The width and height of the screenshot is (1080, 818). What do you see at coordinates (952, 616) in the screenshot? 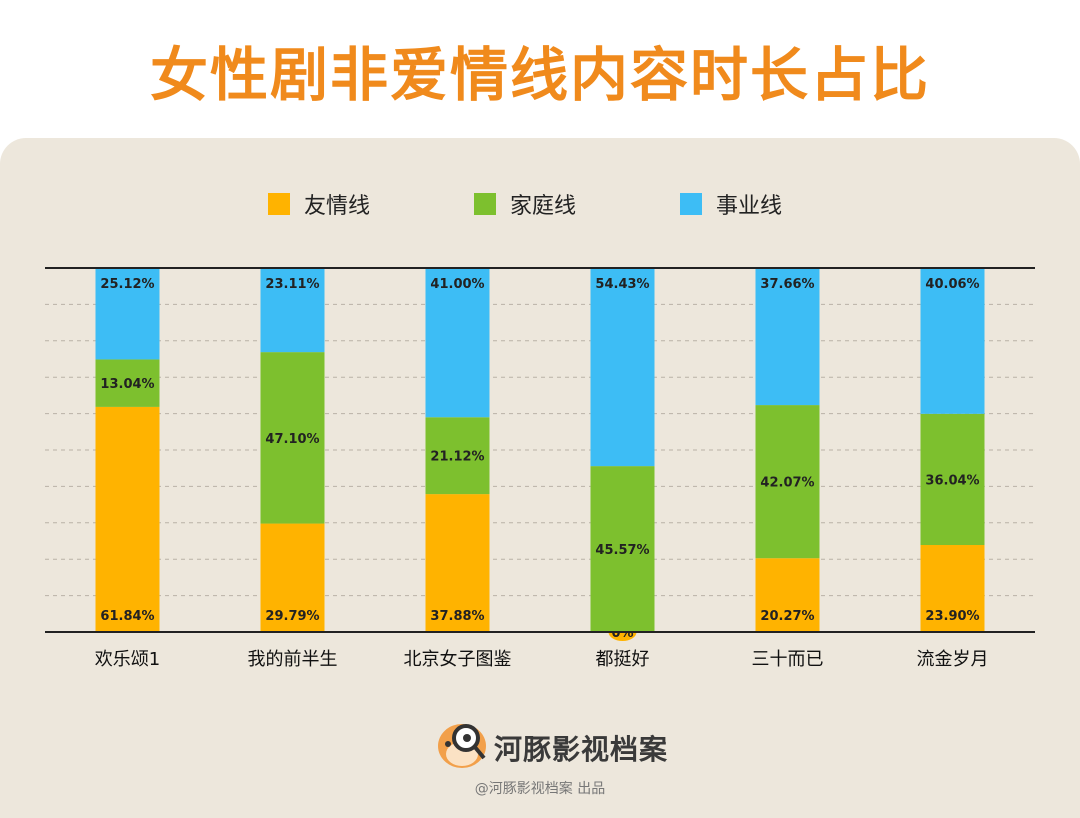
I see `data-label: 23.90%` at bounding box center [952, 616].